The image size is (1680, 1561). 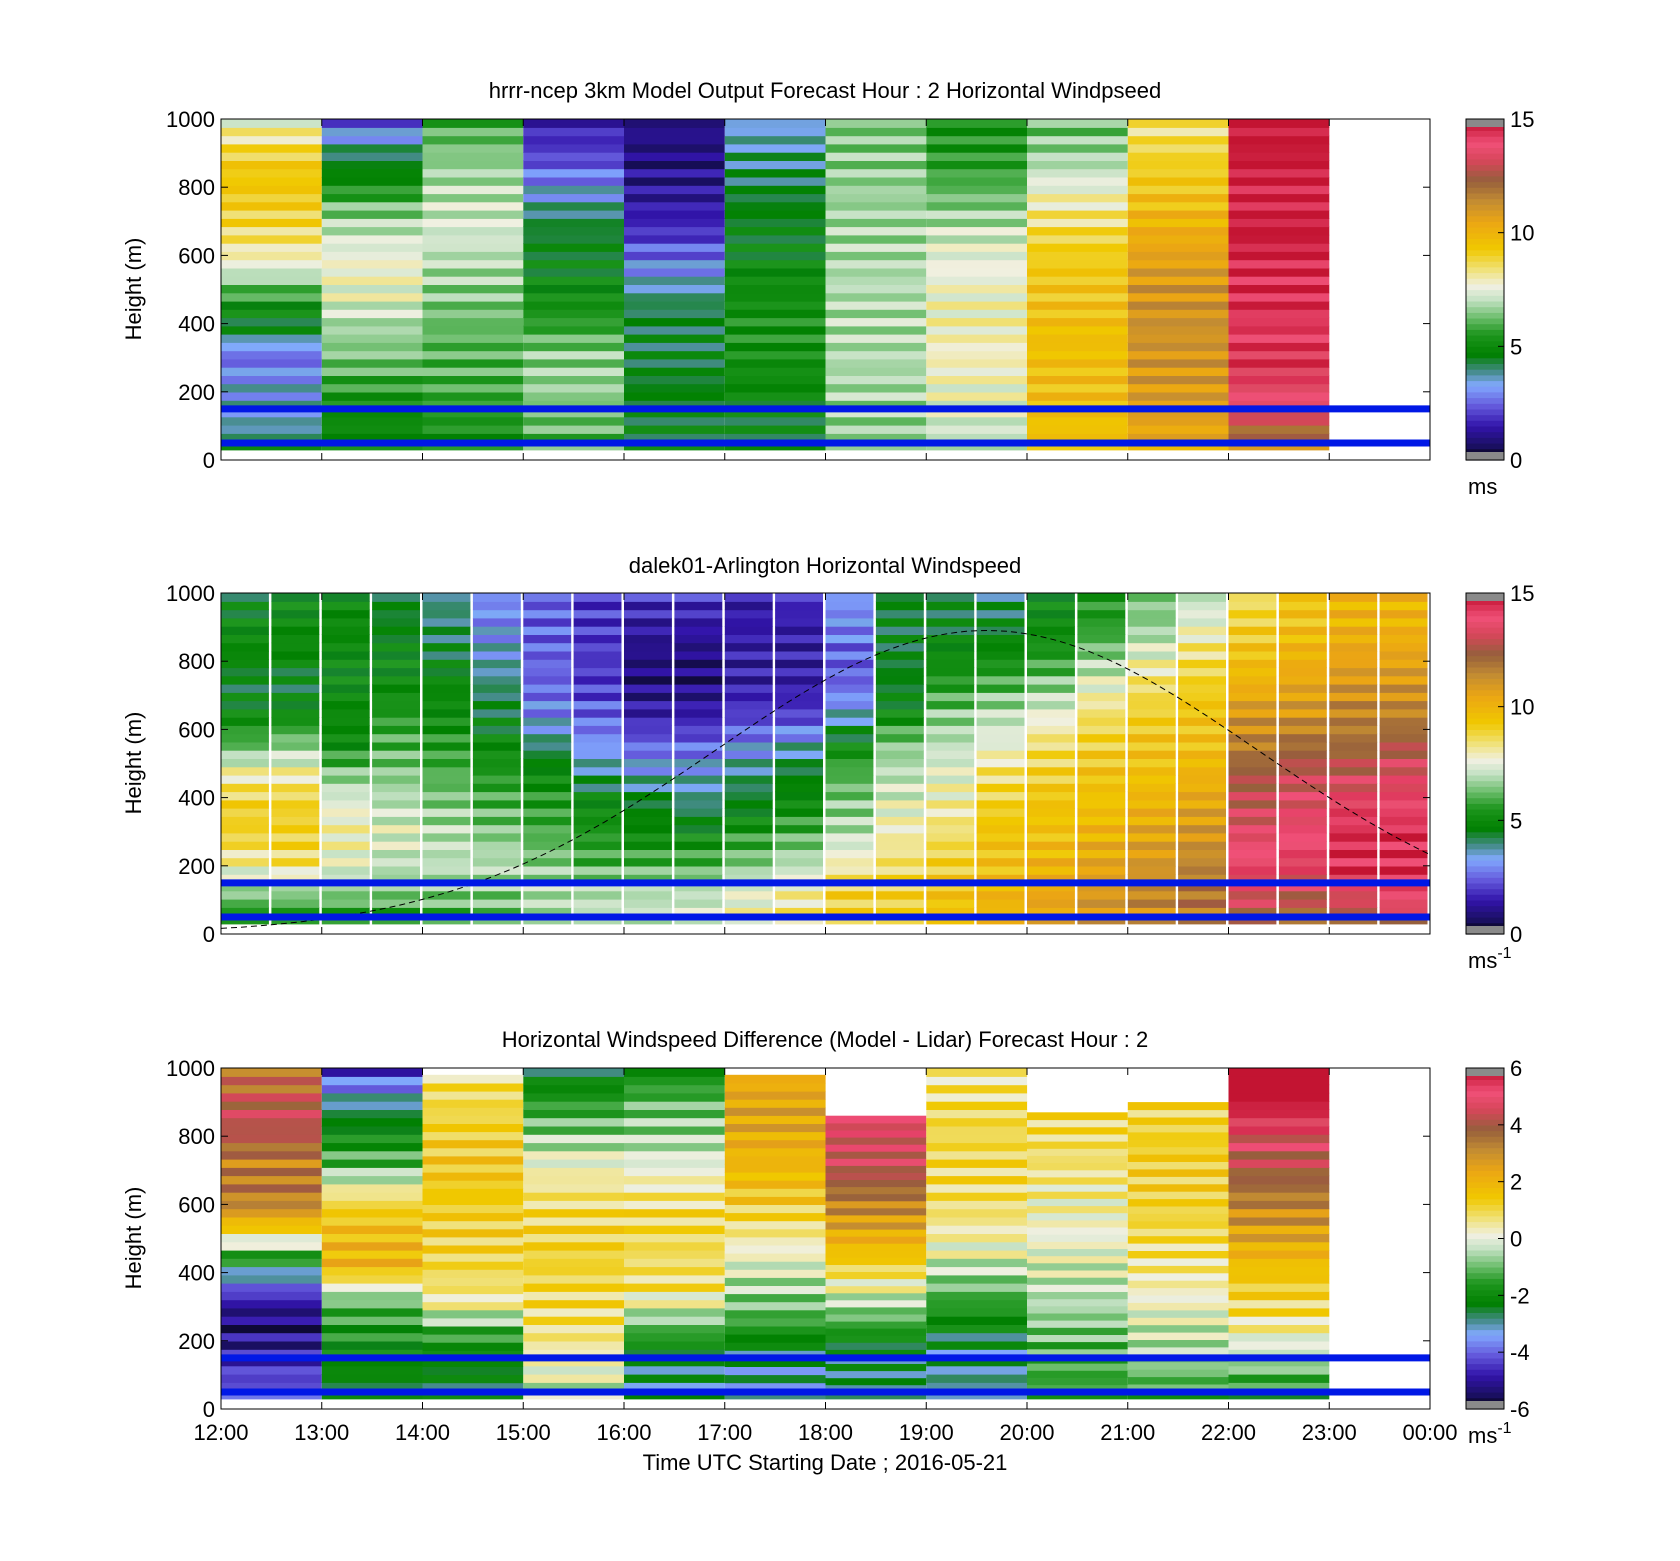 I want to click on colorbar-unit: ms, so click(x=1482, y=486).